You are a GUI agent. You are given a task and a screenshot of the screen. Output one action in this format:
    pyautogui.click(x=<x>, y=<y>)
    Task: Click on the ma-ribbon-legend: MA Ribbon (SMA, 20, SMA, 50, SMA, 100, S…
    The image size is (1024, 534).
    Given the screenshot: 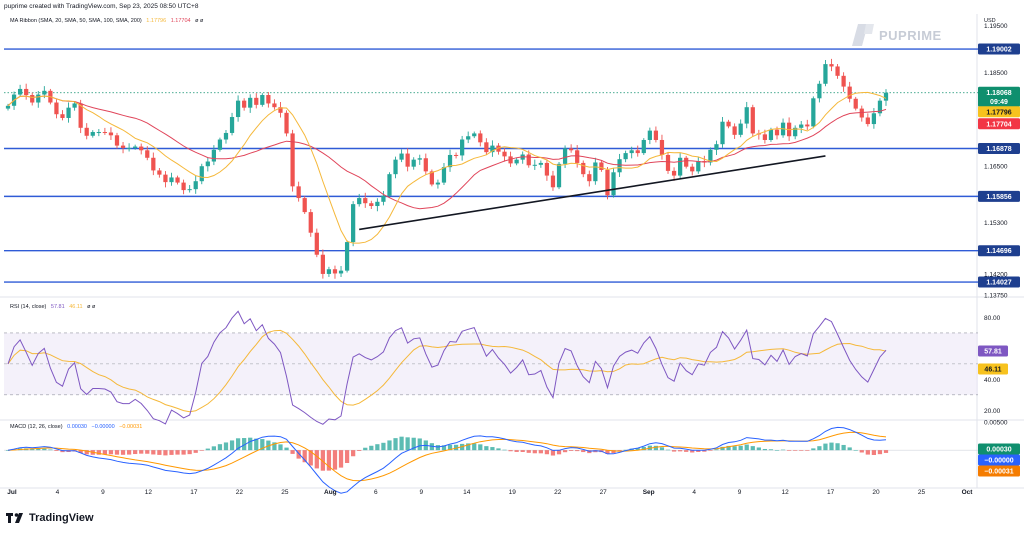 What is the action you would take?
    pyautogui.click(x=108, y=21)
    